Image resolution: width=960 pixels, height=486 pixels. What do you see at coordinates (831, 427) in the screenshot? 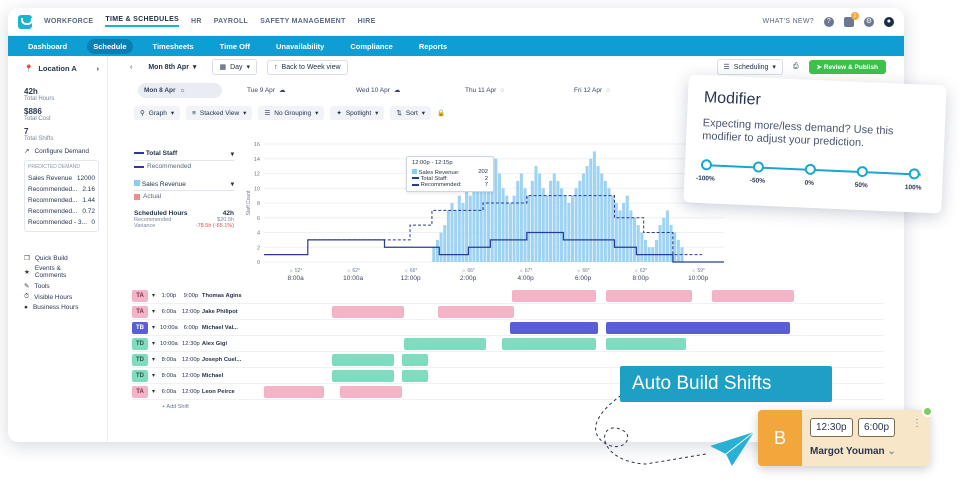
I see `shift-start-time: 12:30p` at bounding box center [831, 427].